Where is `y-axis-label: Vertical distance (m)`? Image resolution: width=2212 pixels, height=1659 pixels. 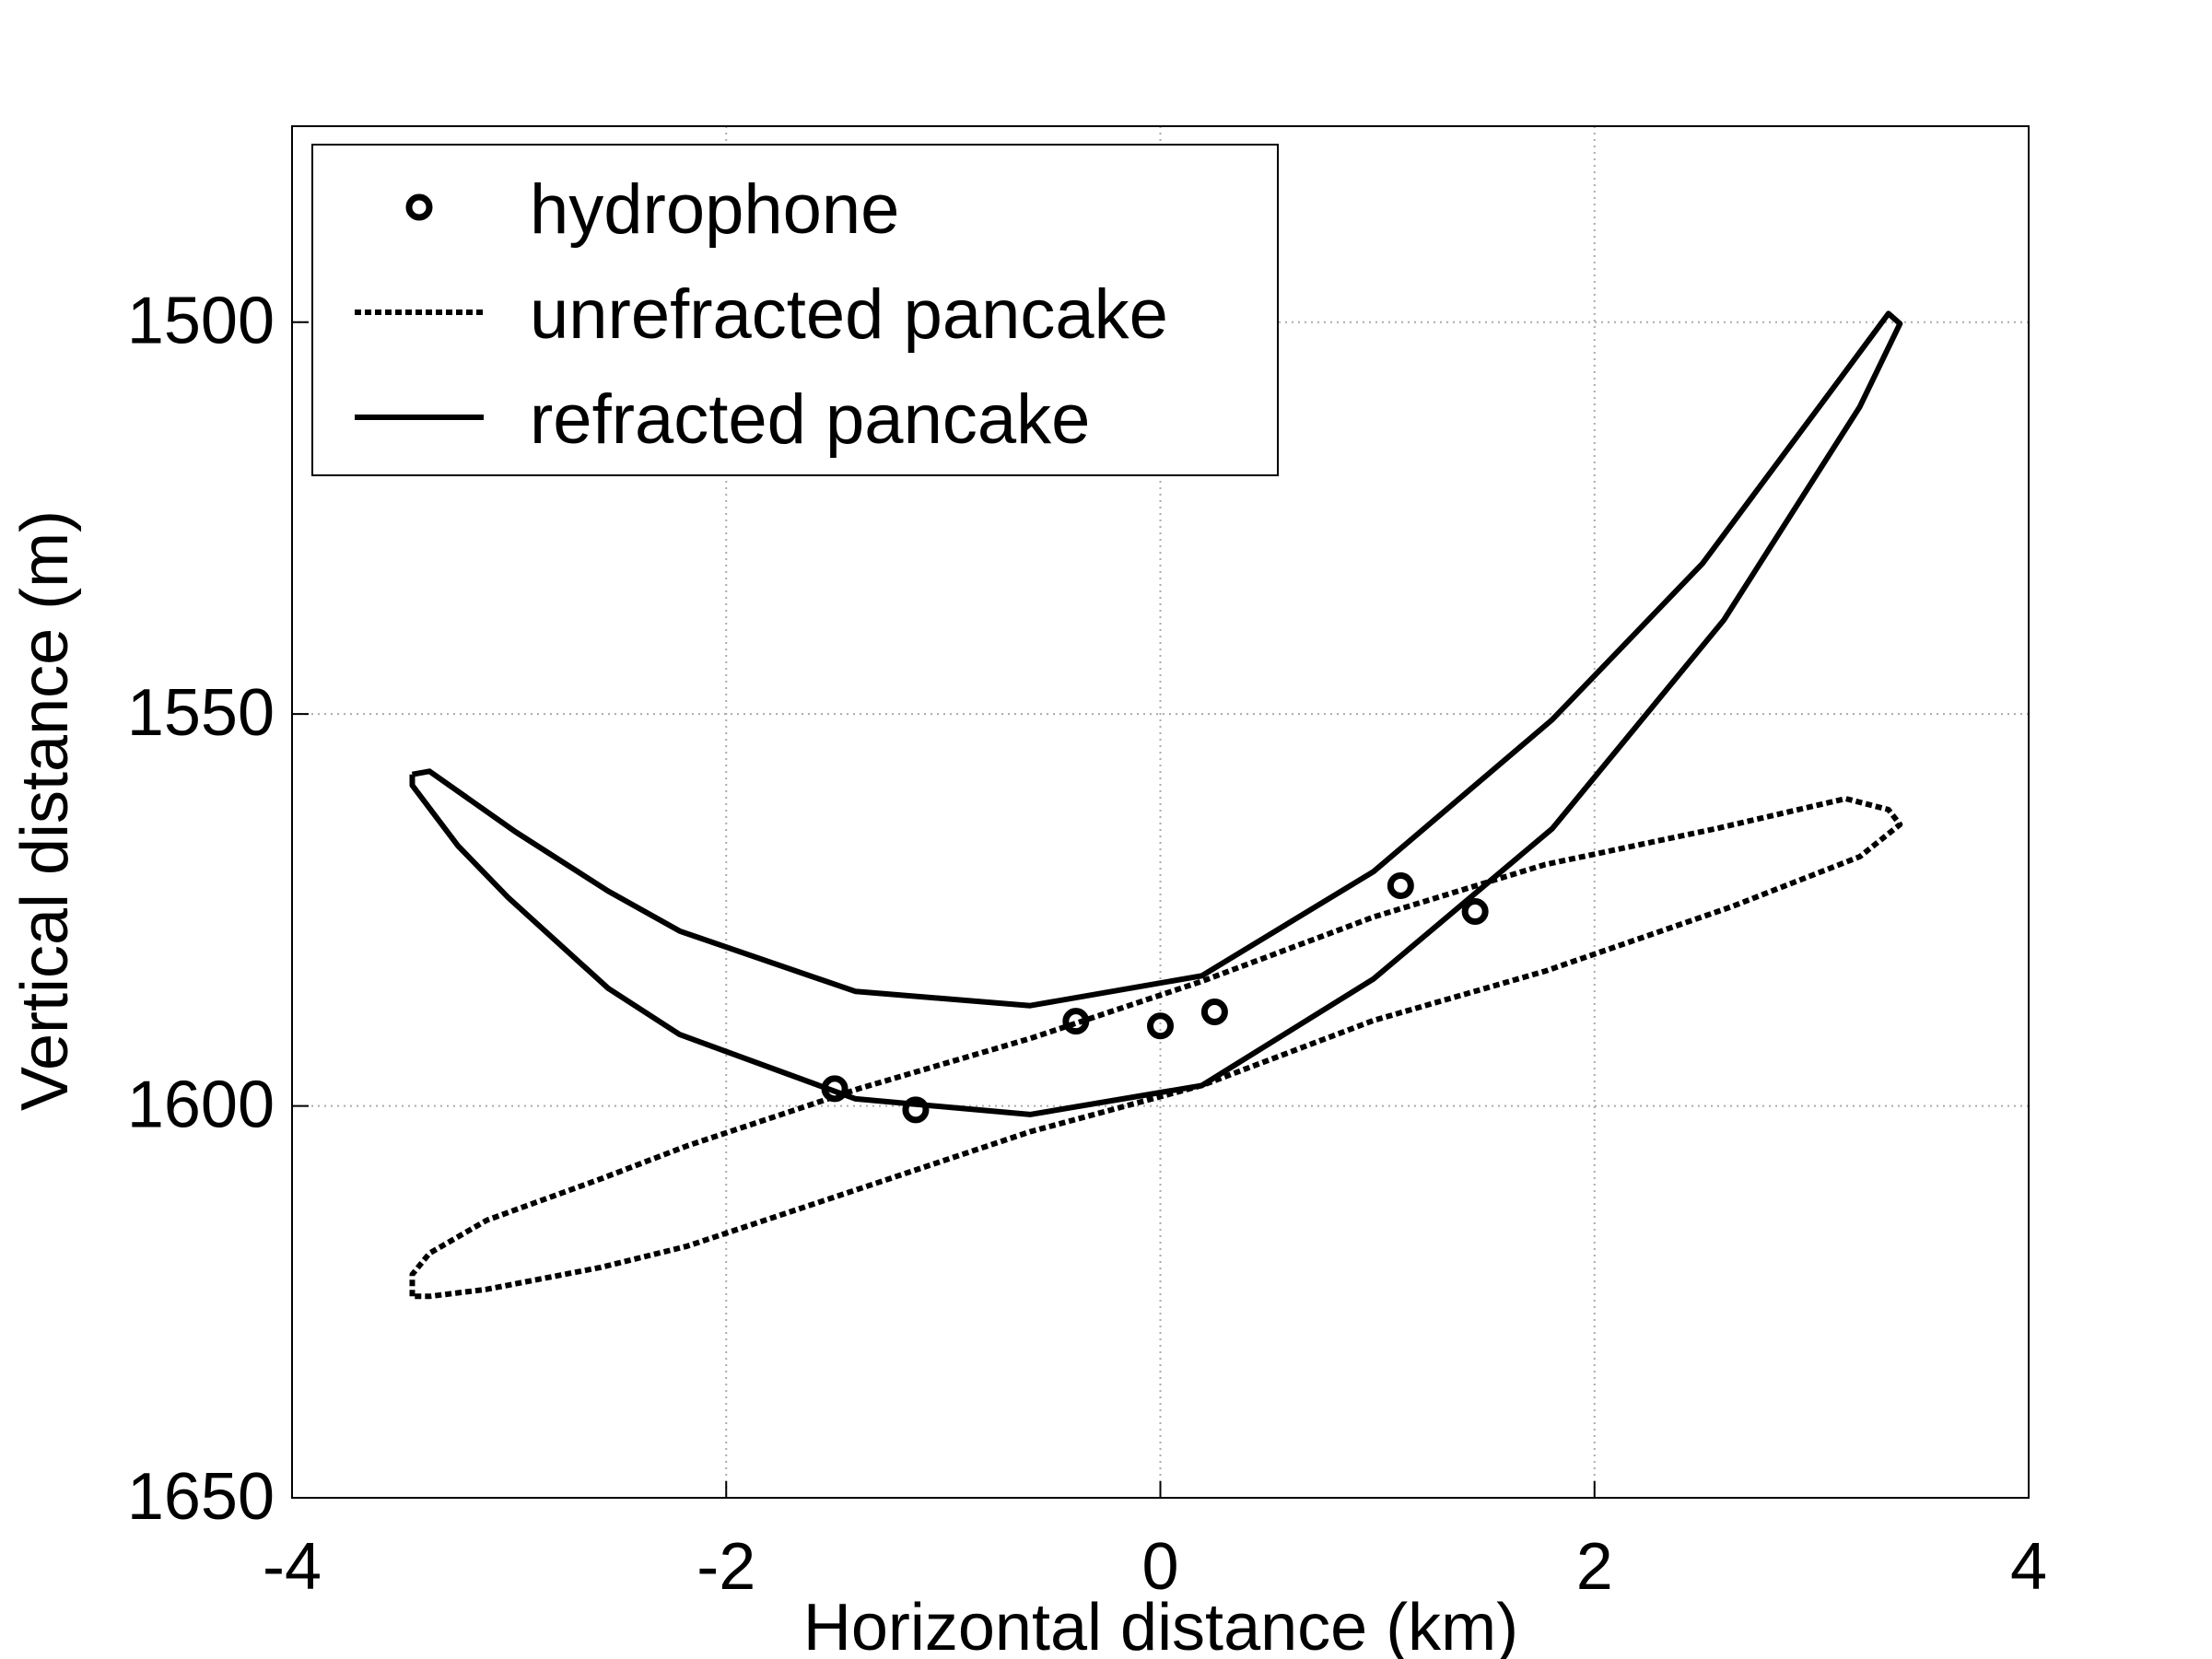
y-axis-label: Vertical distance (m) is located at coordinates (45, 810).